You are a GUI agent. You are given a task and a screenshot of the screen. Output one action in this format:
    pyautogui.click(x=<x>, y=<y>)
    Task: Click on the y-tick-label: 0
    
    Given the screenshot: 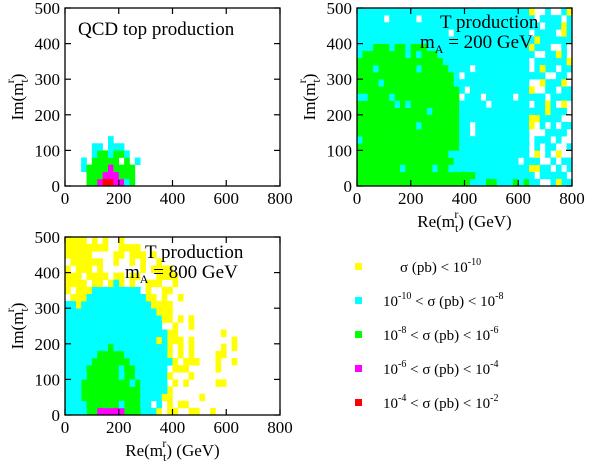 What is the action you would take?
    pyautogui.click(x=348, y=186)
    